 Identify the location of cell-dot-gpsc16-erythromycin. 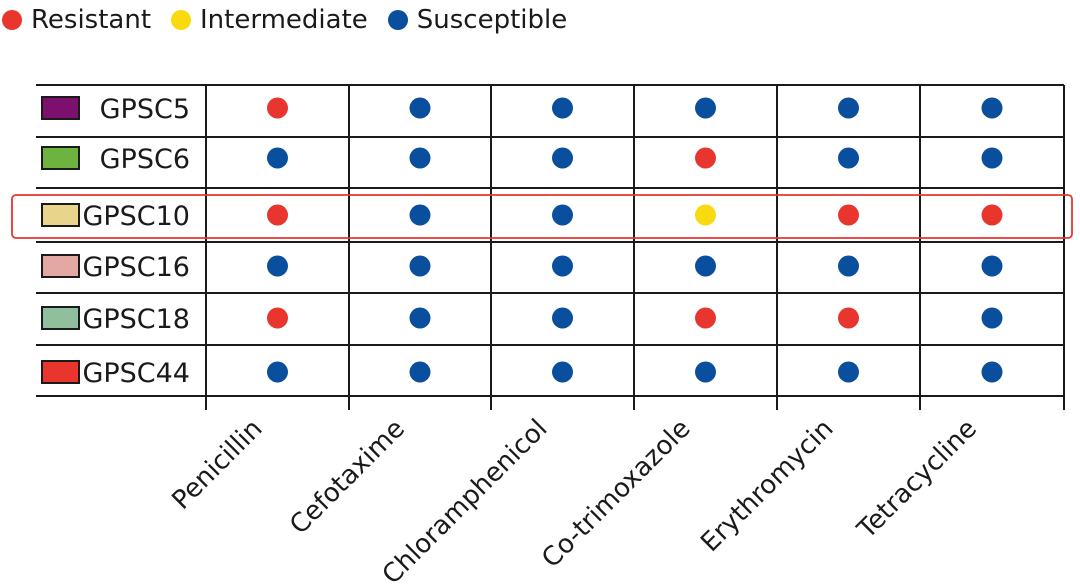
(848, 266).